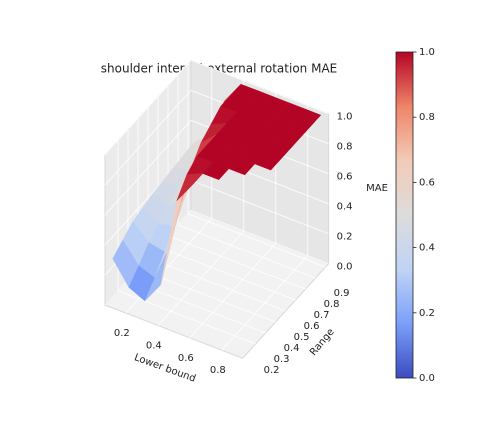 This screenshot has height=432, width=504. Describe the element at coordinates (345, 207) in the screenshot. I see `z-tick-label: 0.4` at that location.